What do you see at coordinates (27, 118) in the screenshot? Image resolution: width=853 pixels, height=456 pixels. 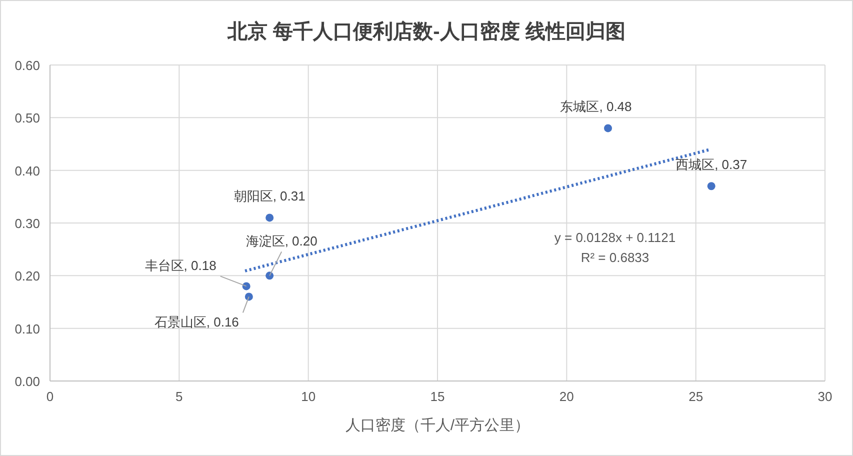 I see `y-tick-label: 0.50` at bounding box center [27, 118].